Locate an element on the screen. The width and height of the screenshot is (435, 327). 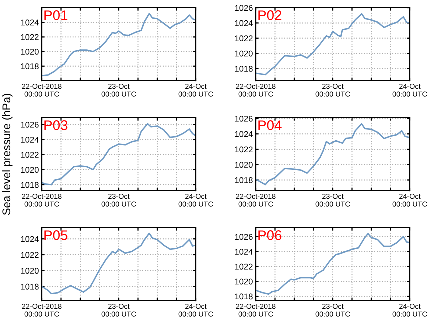
chart-title: P01 is located at coordinates (56, 15).